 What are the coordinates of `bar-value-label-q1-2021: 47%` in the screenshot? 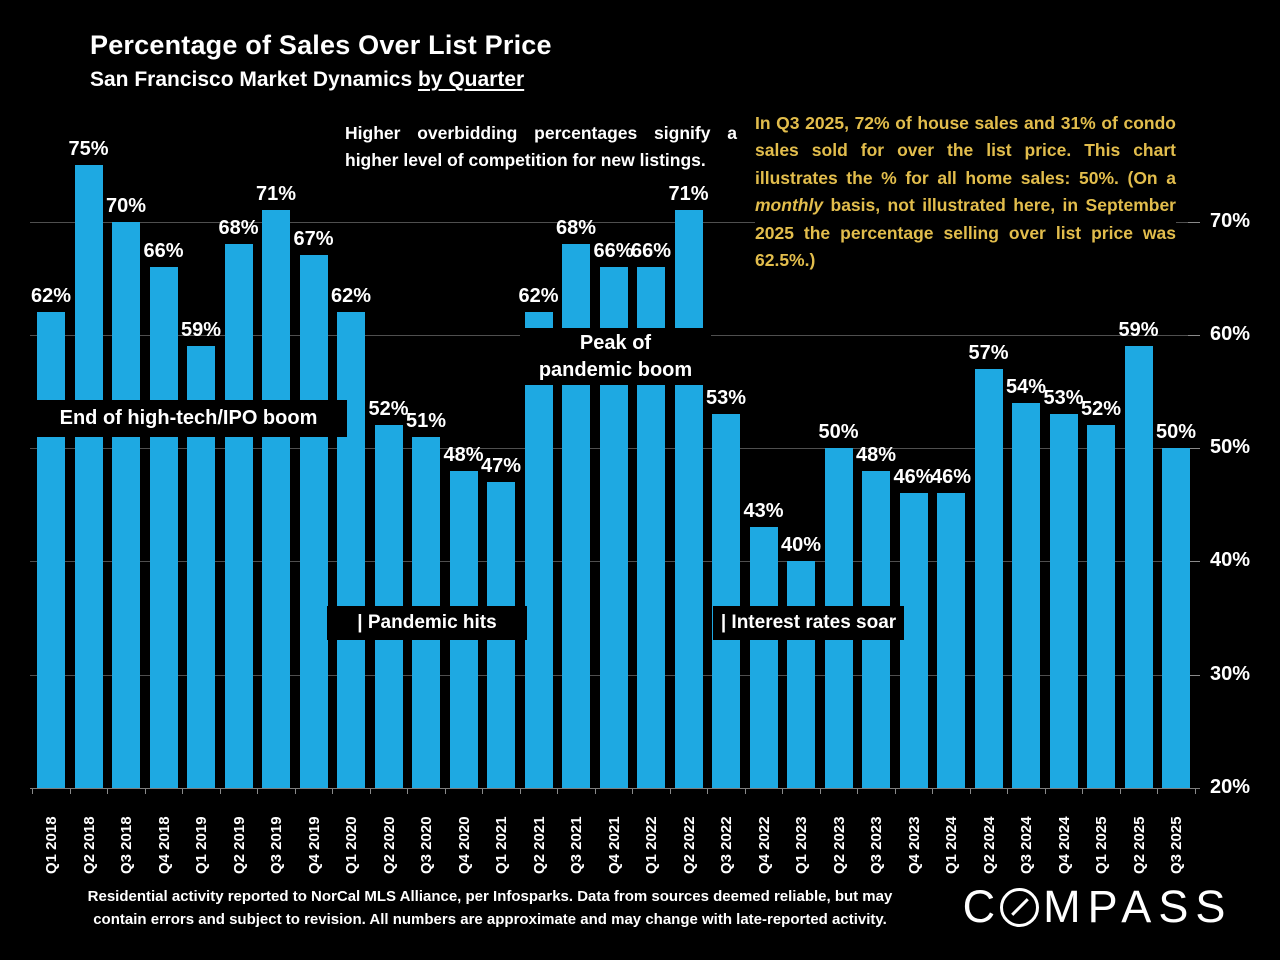 It's located at (501, 466).